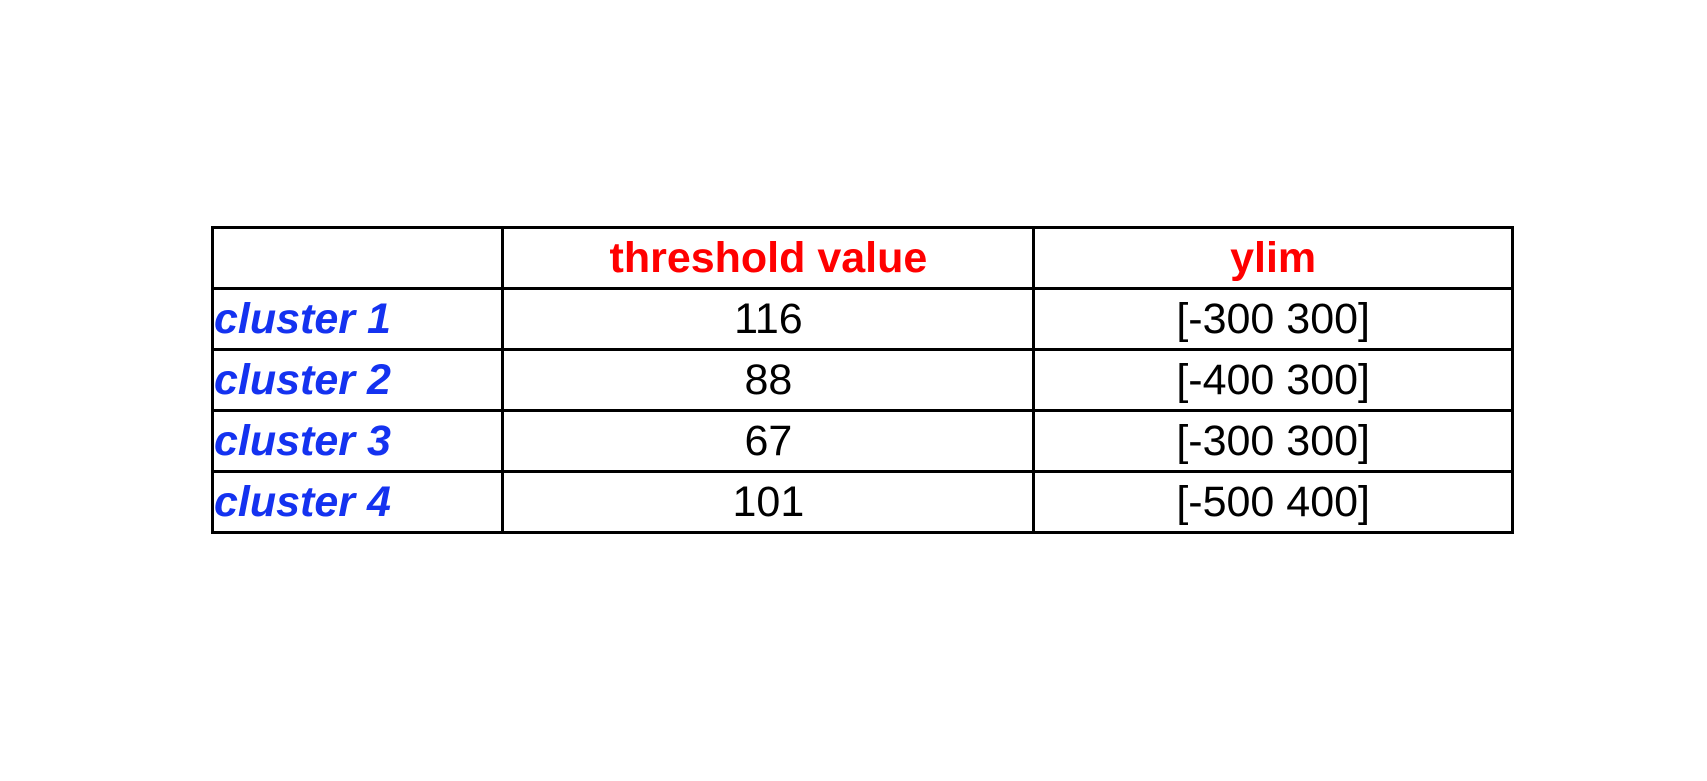 Image resolution: width=1707 pixels, height=781 pixels. What do you see at coordinates (357, 258) in the screenshot?
I see `header-cell-empty` at bounding box center [357, 258].